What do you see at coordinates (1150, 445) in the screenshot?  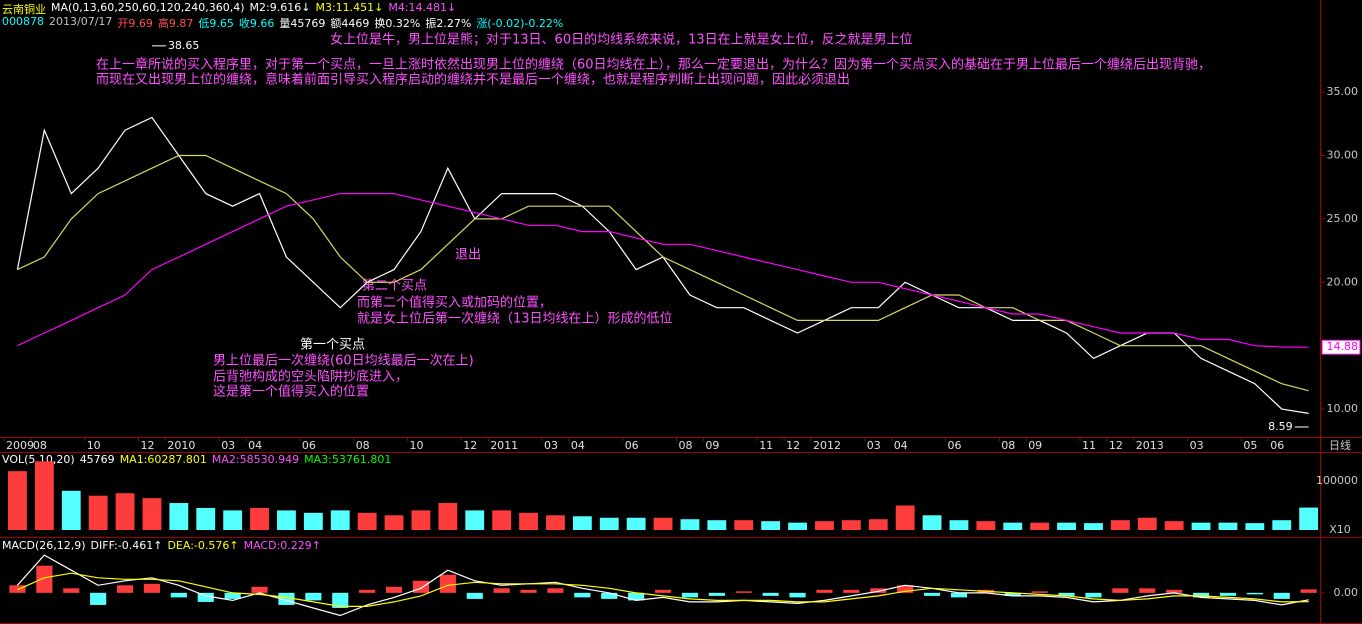 I see `x-tick-label: 2013` at bounding box center [1150, 445].